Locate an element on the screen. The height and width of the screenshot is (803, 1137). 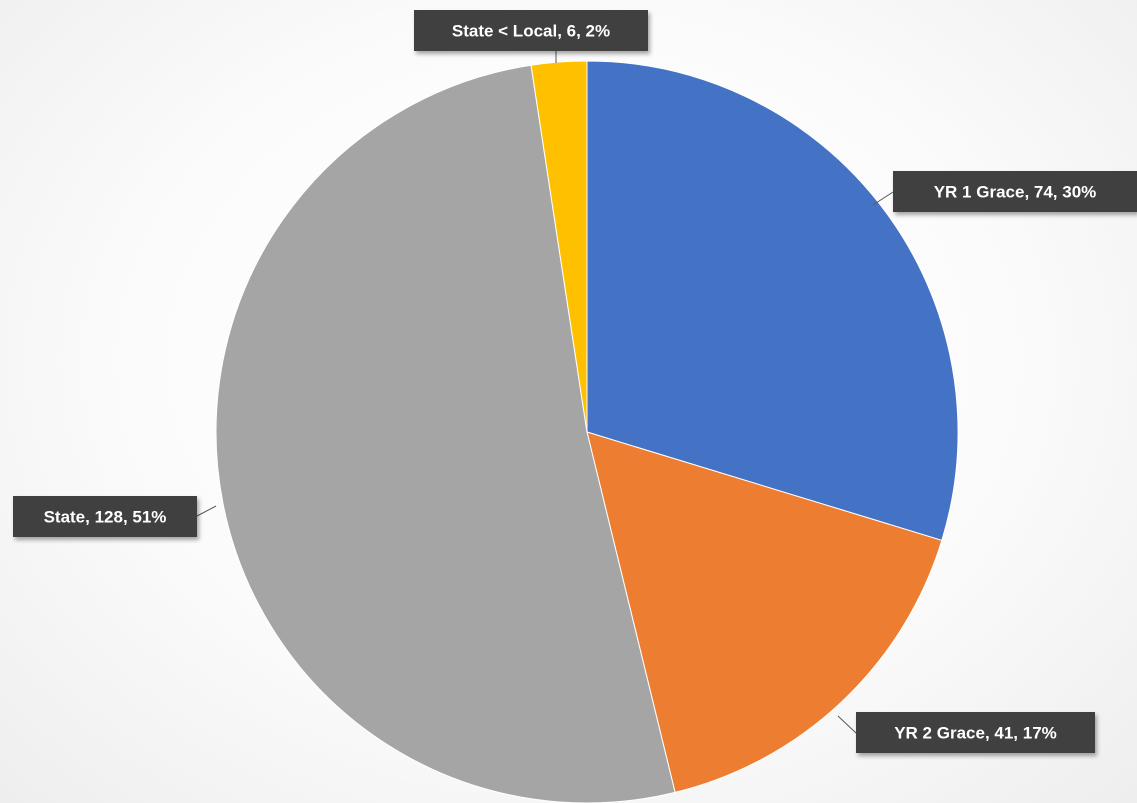
data-label-text: YR 1 Grace, 74, 30% is located at coordinates (1015, 192).